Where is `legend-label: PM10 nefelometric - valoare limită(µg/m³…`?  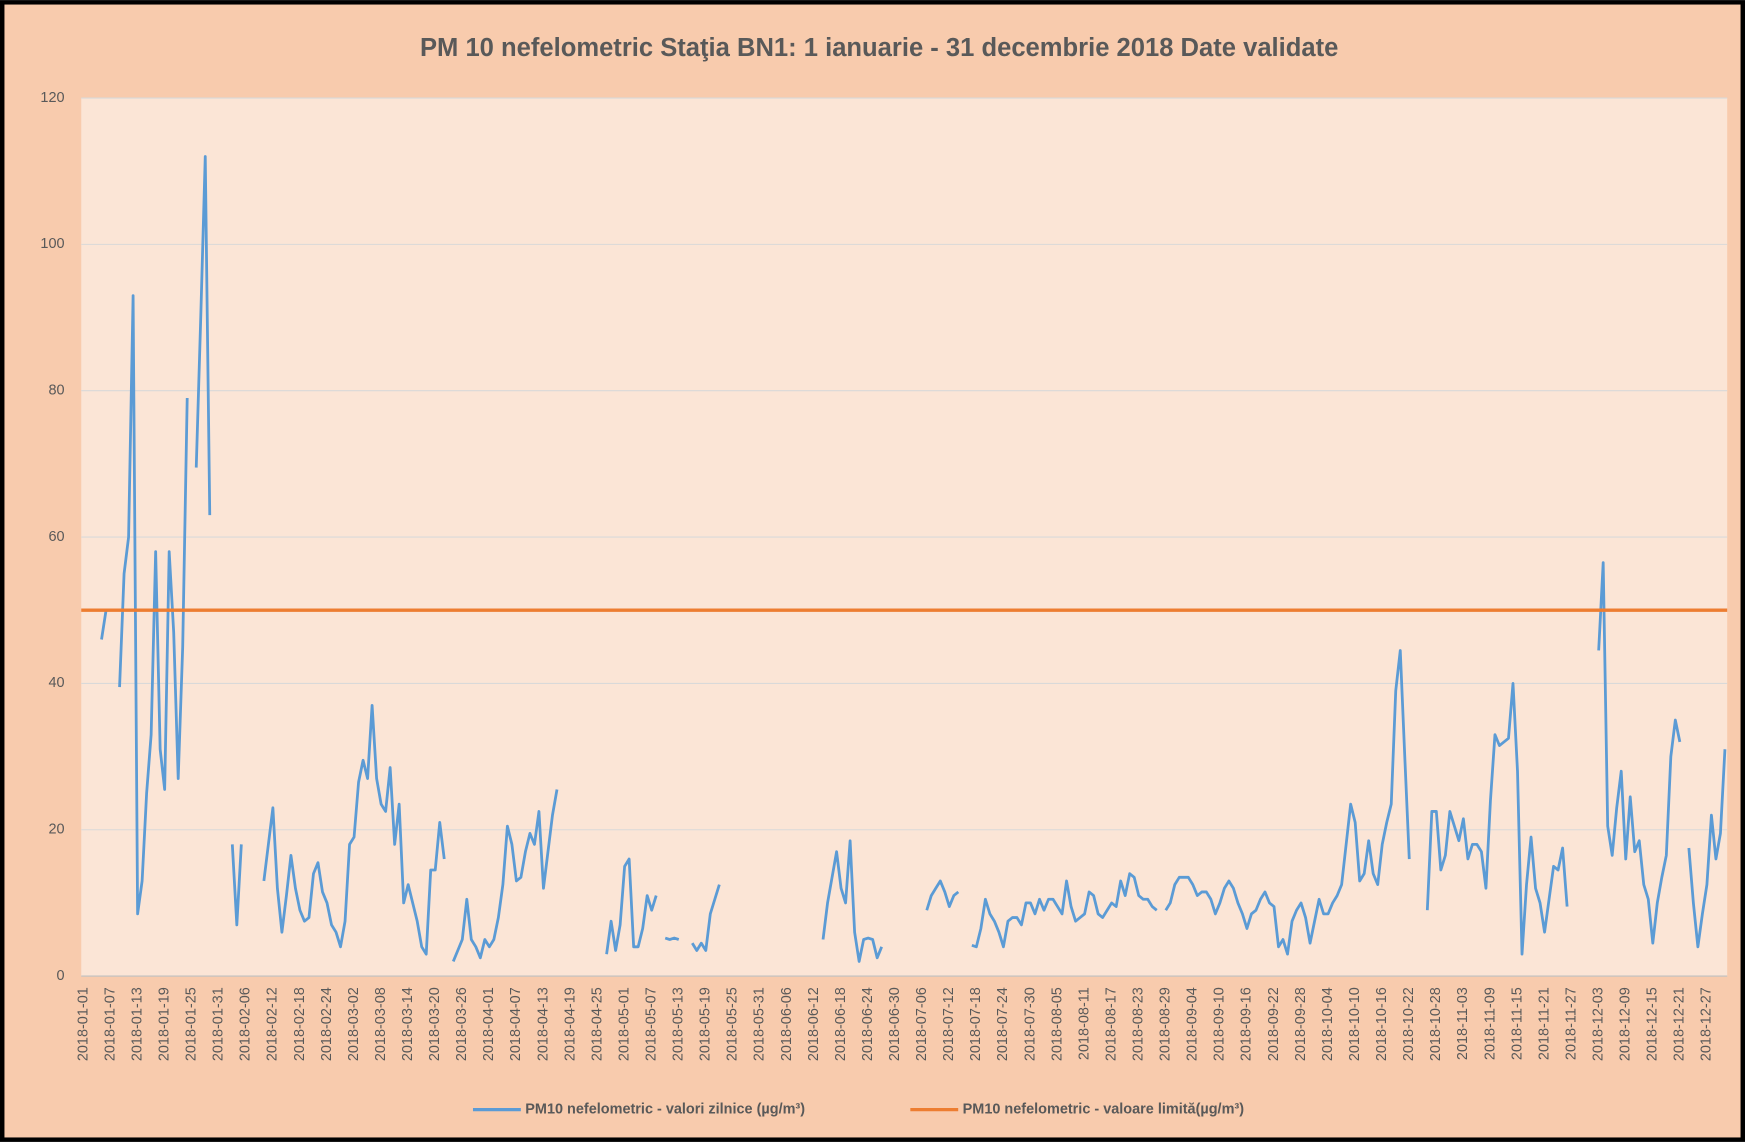
legend-label: PM10 nefelometric - valoare limită(µg/m³… is located at coordinates (1104, 1109).